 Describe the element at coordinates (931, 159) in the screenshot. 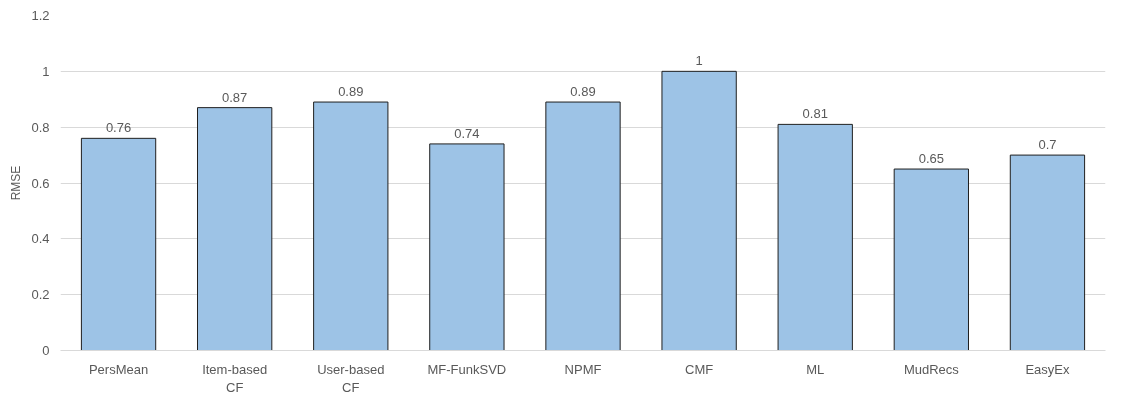

I see `data-label: 0.65` at that location.